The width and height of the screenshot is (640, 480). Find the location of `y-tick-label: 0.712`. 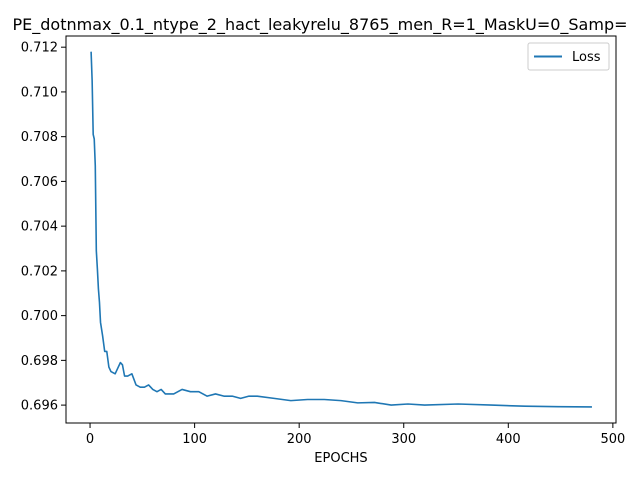

y-tick-label: 0.712 is located at coordinates (39, 48).